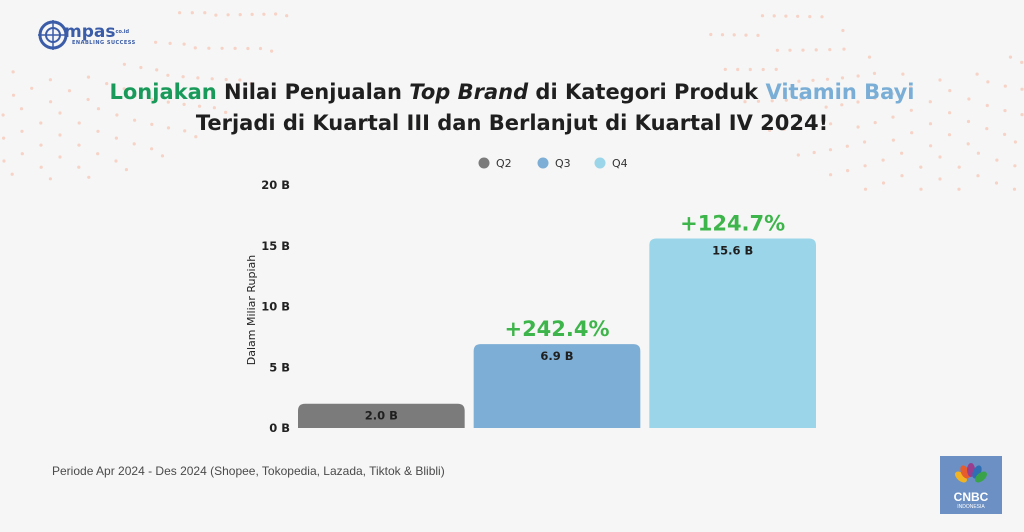 The height and width of the screenshot is (532, 1024). What do you see at coordinates (556, 329) in the screenshot?
I see `growth-label: +242.4%` at bounding box center [556, 329].